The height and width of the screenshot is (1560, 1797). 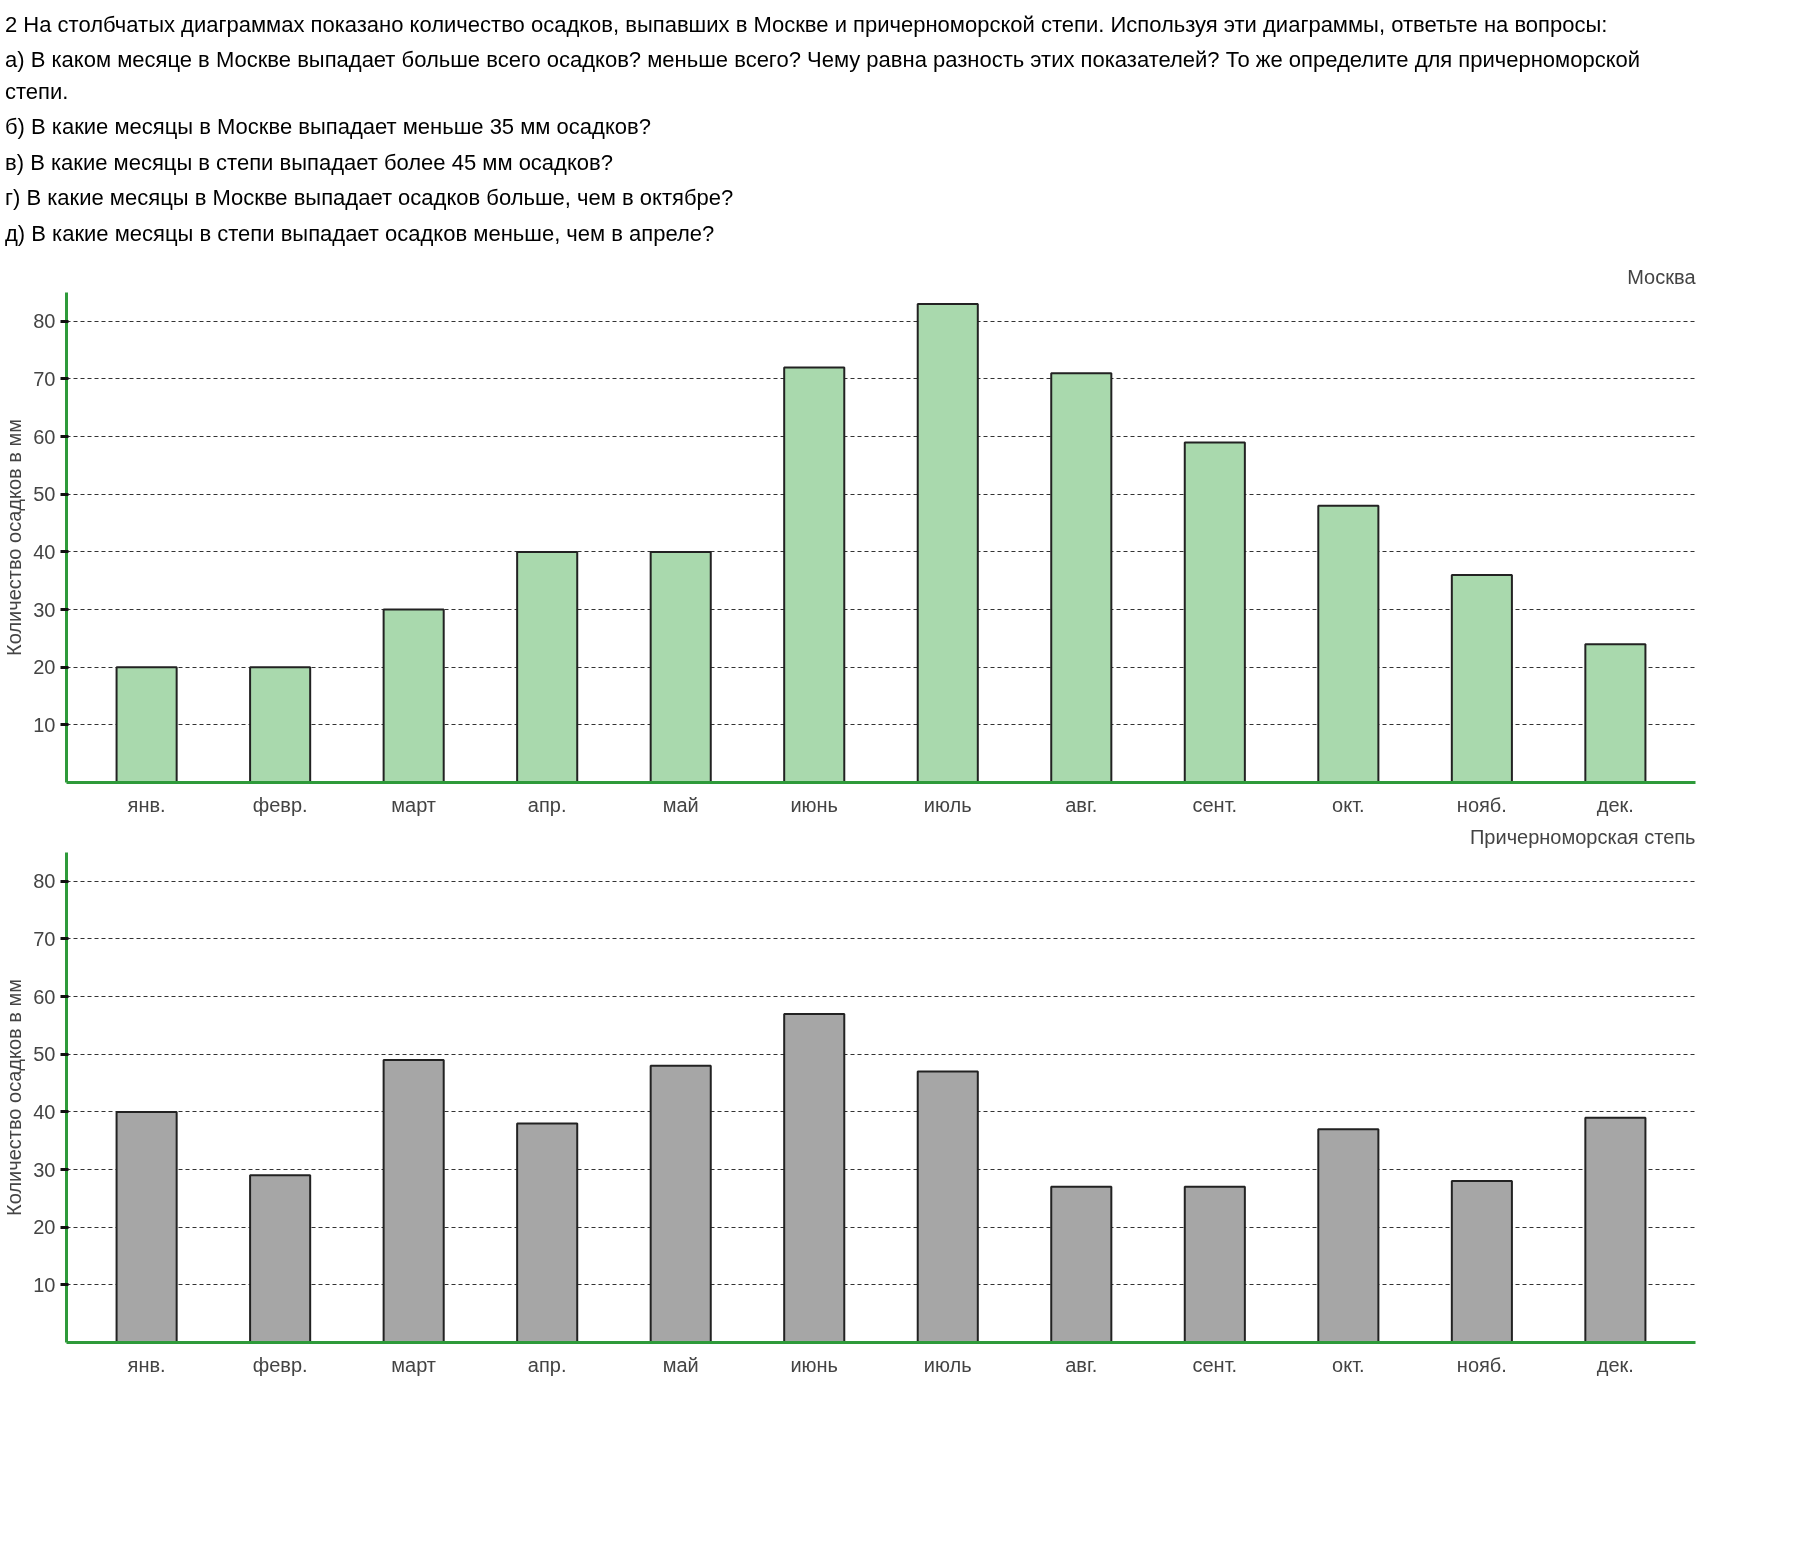 I want to click on text: 2 На столбчатых диаграммах показано количество осадков, выпавших в Москве и причерноморской степи. Используя эти диаграммы, ответьте на вопросы:, so click(x=807, y=25).